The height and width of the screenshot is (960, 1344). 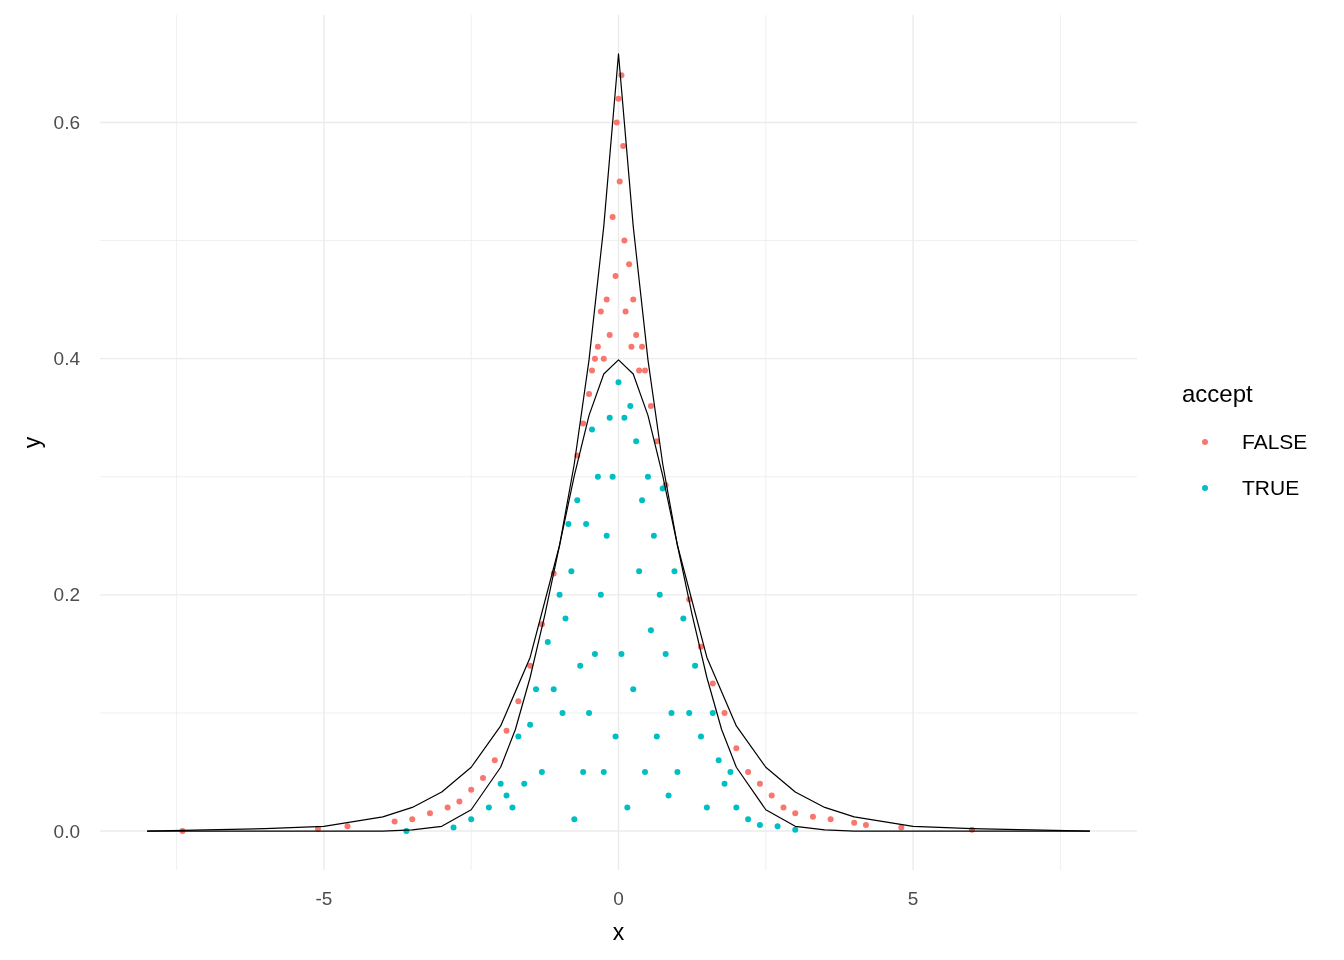 What do you see at coordinates (1218, 393) in the screenshot?
I see `legend-title: accept` at bounding box center [1218, 393].